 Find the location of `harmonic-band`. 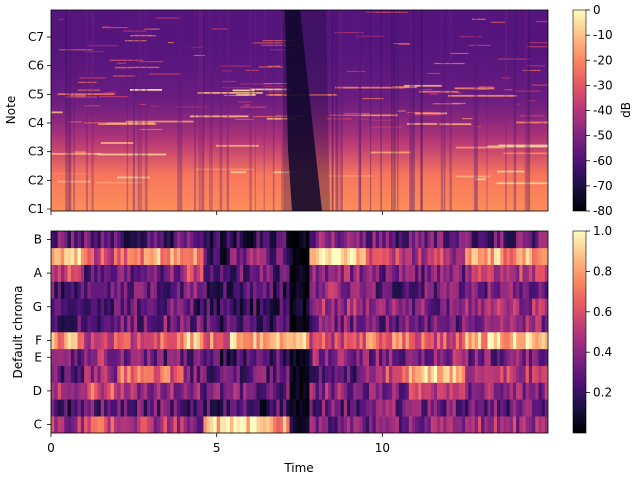

harmonic-band is located at coordinates (238, 172).